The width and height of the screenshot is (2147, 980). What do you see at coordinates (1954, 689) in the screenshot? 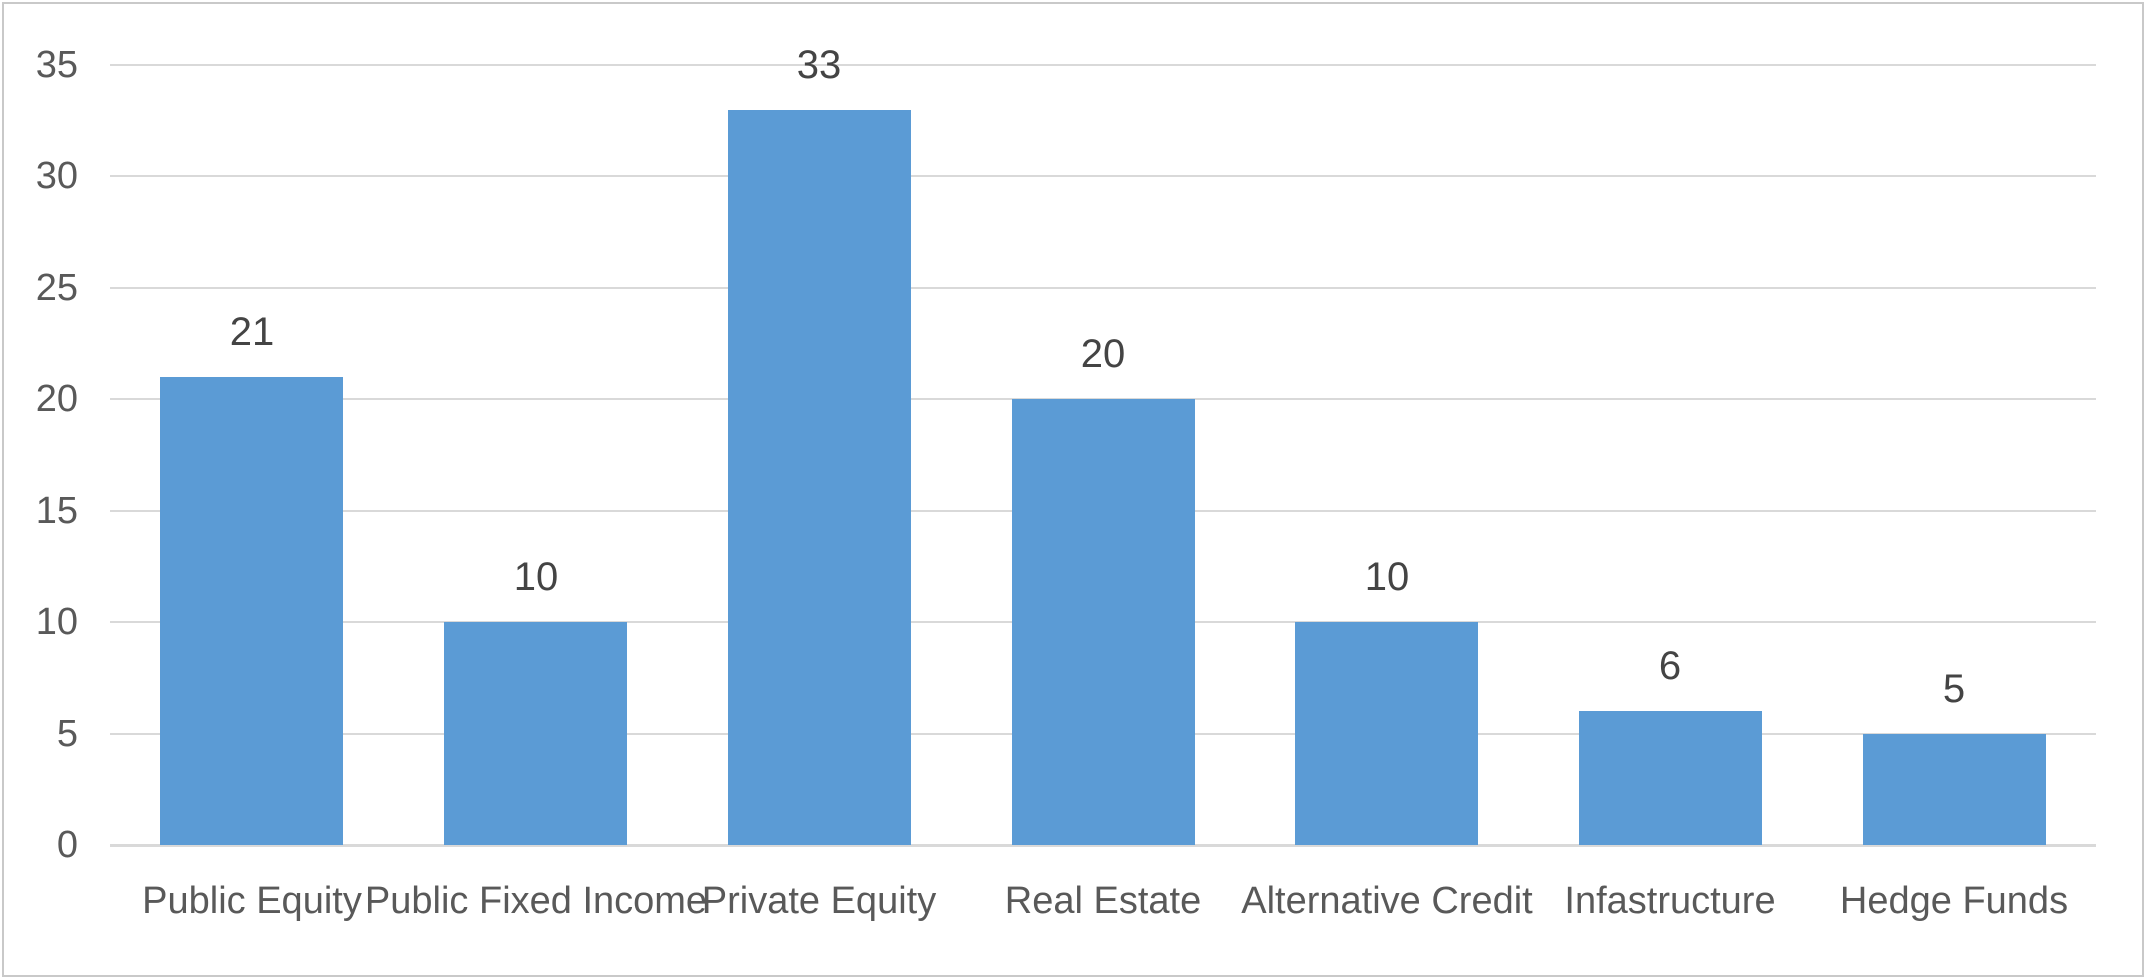
I see `bar-value-label: 5` at bounding box center [1954, 689].